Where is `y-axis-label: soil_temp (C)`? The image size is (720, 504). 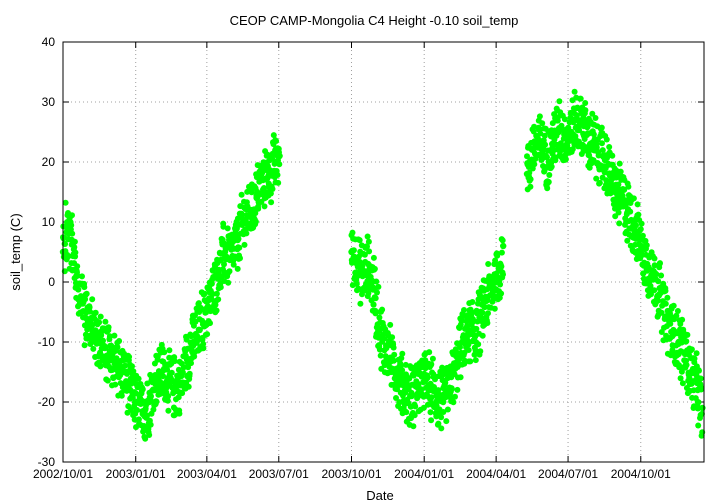
y-axis-label: soil_temp (C) is located at coordinates (15, 251).